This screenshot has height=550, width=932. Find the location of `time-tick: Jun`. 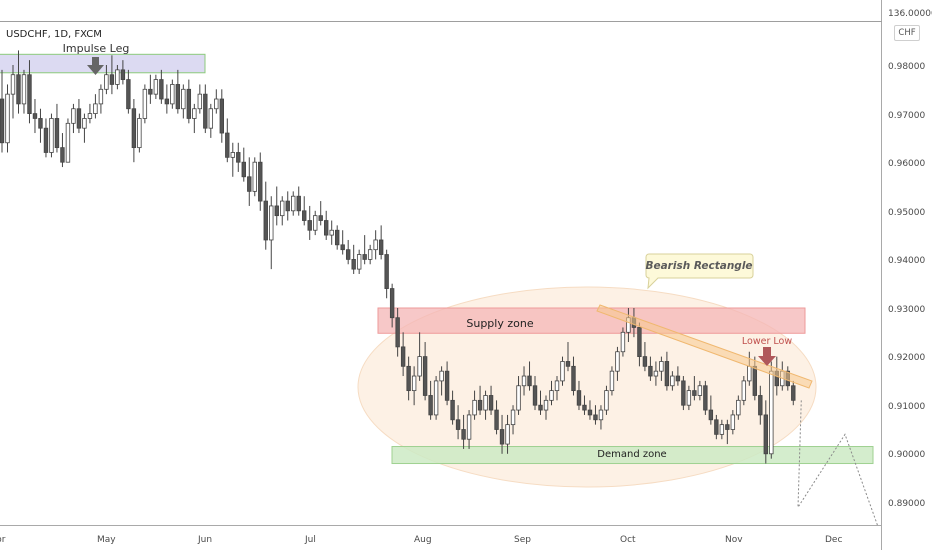

time-tick: Jun is located at coordinates (204, 540).